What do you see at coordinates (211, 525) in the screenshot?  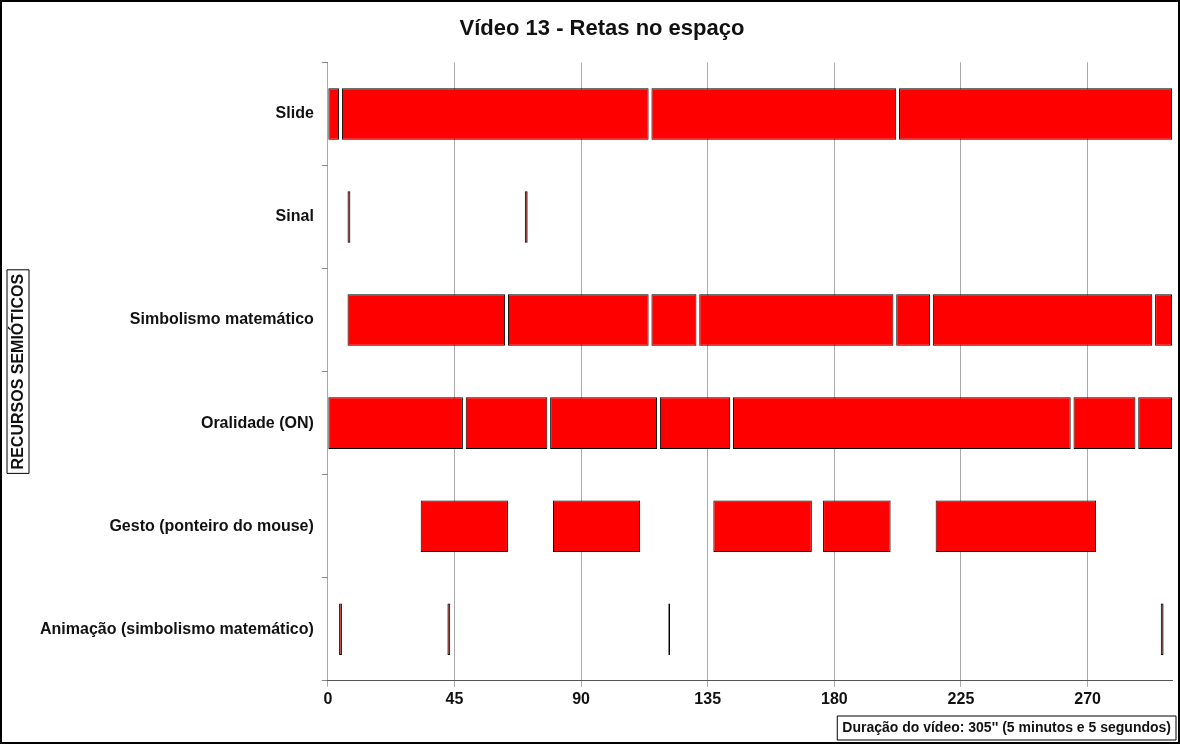 I see `y-tick-label: Gesto (ponteiro do mouse)` at bounding box center [211, 525].